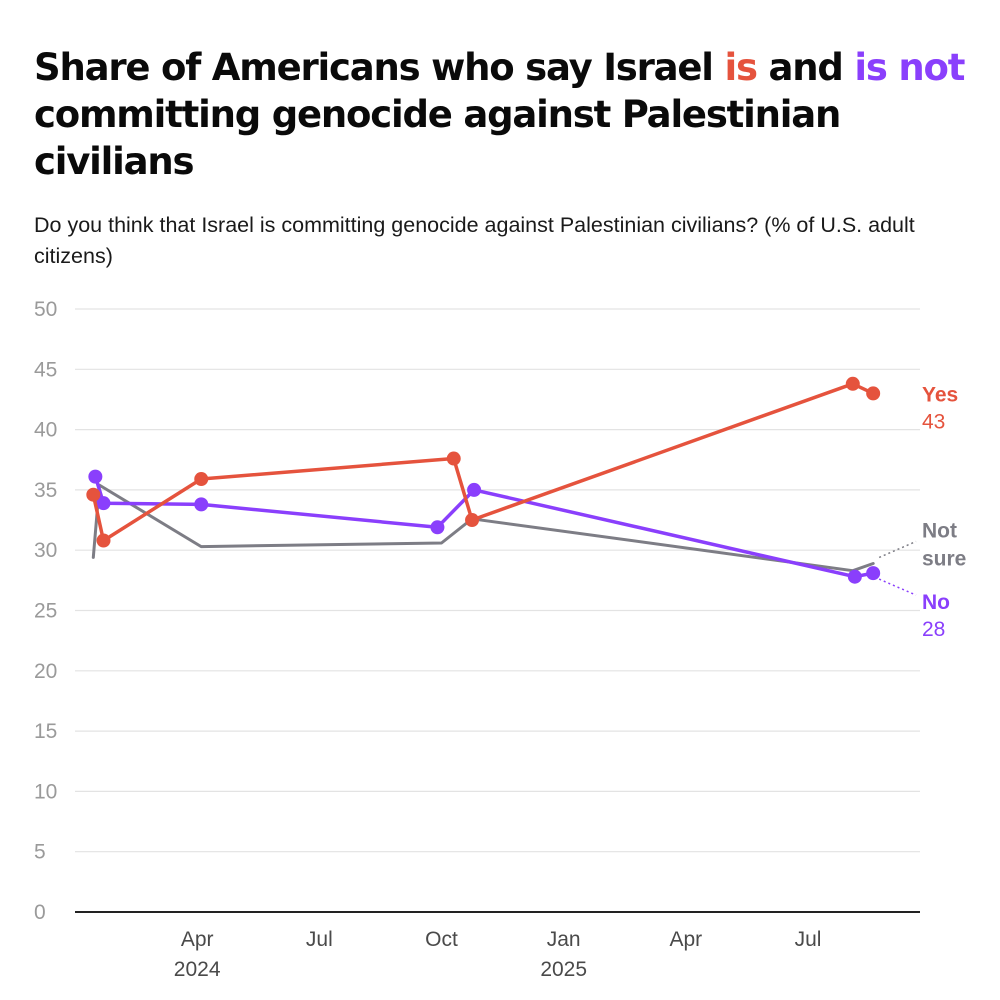 This screenshot has height=1000, width=1000. I want to click on y-axis-ticks: 0 5 10 15 20 25 30 35 40 45 50, so click(45, 611).